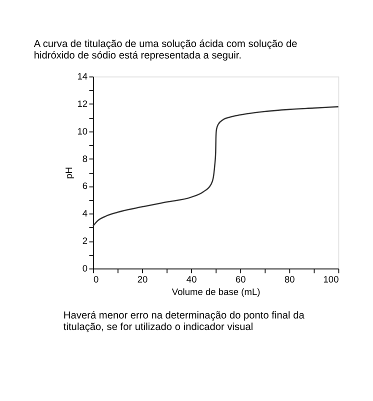 Image resolution: width=373 pixels, height=401 pixels. I want to click on x-tick-label: 20, so click(142, 279).